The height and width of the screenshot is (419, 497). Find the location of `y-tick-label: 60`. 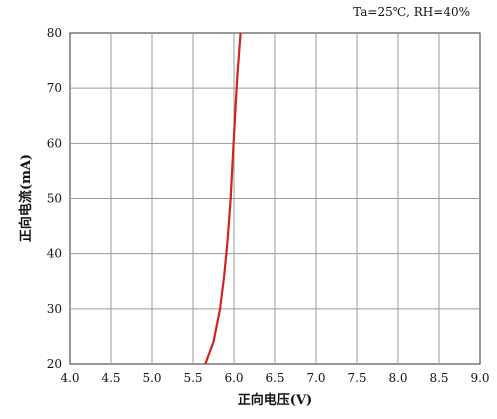

y-tick-label: 60 is located at coordinates (54, 143).